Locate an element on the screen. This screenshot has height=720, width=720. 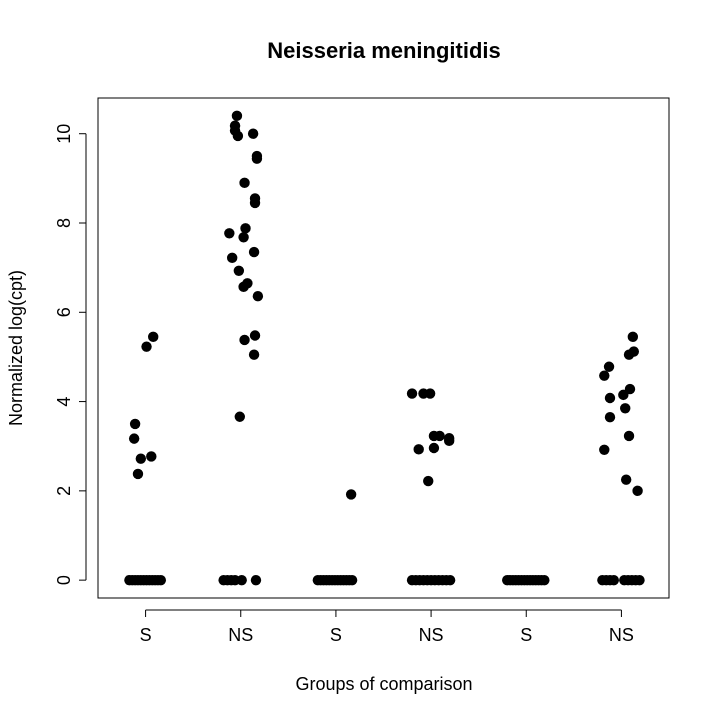
y-tick-label: 0 is located at coordinates (64, 580).